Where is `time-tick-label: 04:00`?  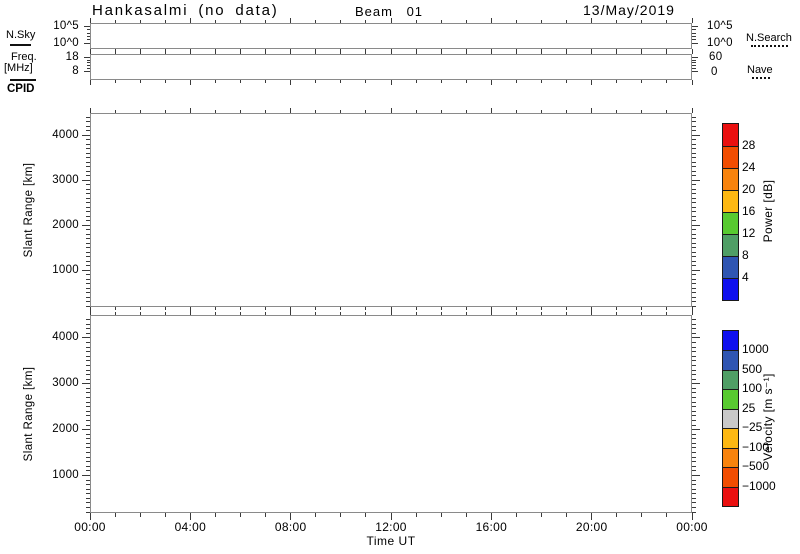
time-tick-label: 04:00 is located at coordinates (190, 527).